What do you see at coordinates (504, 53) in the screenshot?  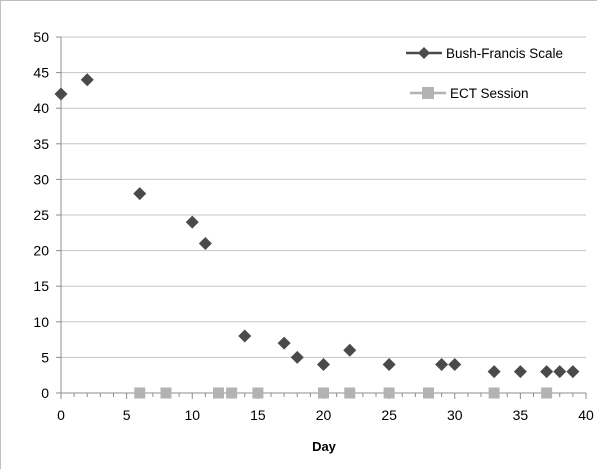 I see `legend-label-bush-francis: Bush-Francis Scale` at bounding box center [504, 53].